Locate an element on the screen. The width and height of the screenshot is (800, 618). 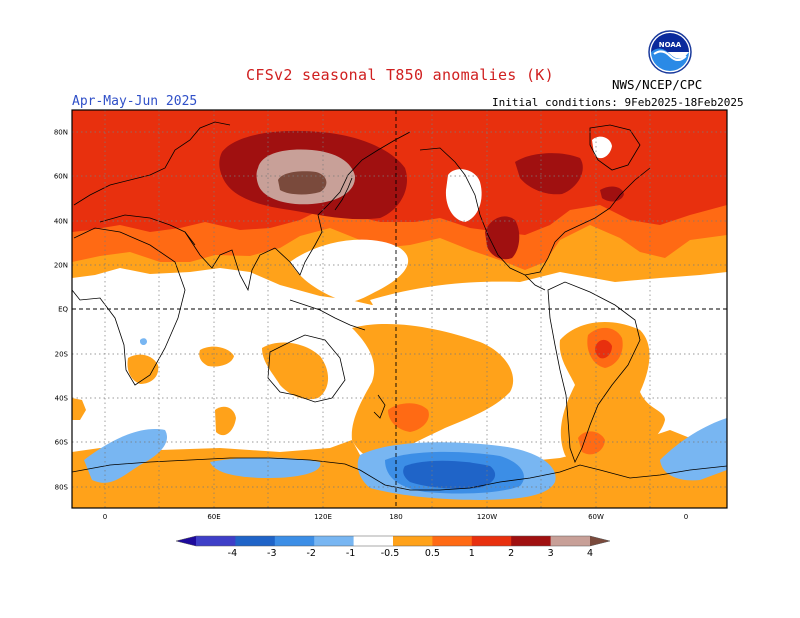
south-pacific-warm is located at coordinates (432, 392).